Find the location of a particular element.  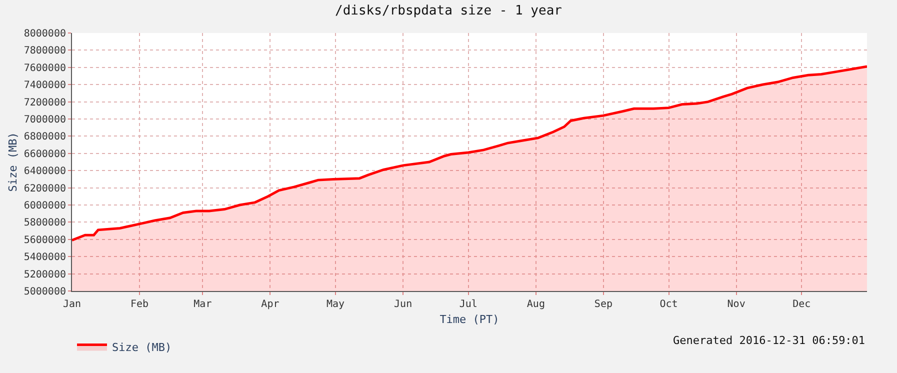

x-tick-label: Jun is located at coordinates (403, 304).